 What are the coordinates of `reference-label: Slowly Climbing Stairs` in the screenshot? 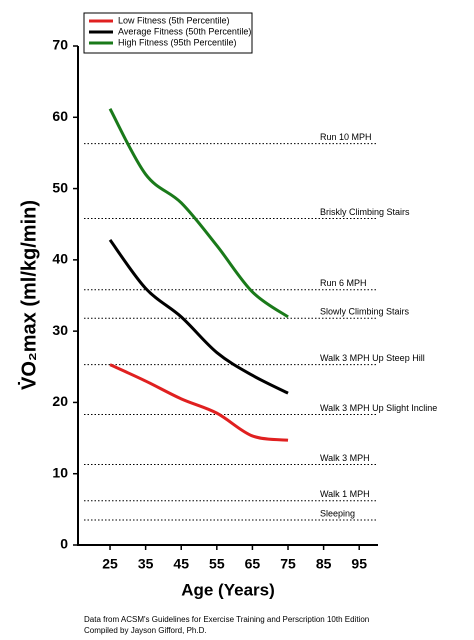 It's located at (365, 312).